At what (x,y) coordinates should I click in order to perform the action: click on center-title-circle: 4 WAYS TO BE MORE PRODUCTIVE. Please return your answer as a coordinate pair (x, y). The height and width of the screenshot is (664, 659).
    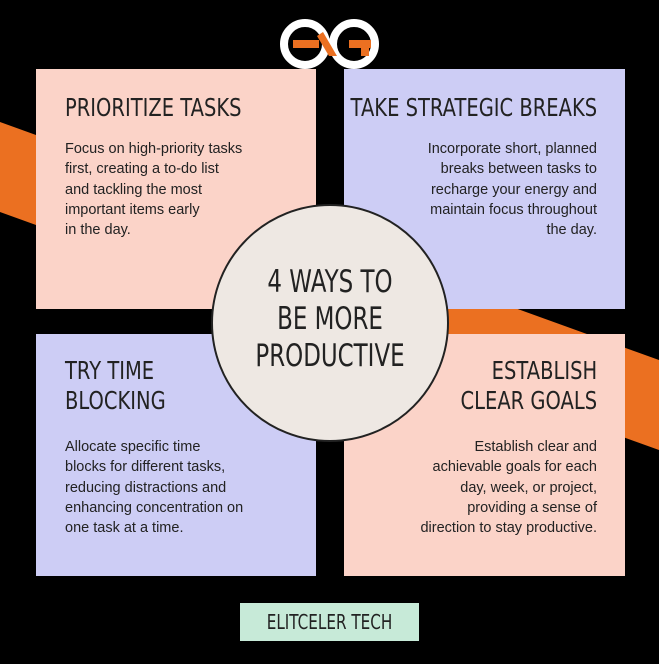
    Looking at the image, I should click on (330, 323).